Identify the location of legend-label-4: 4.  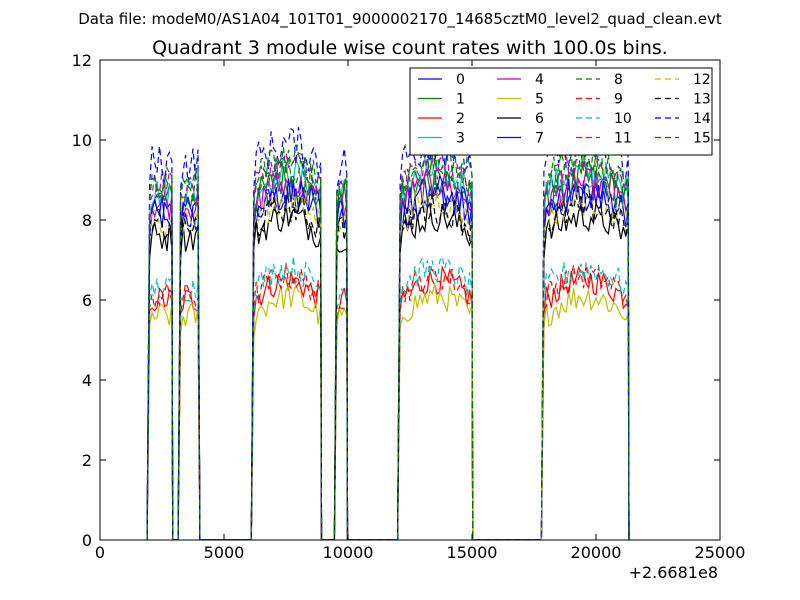
(539, 80).